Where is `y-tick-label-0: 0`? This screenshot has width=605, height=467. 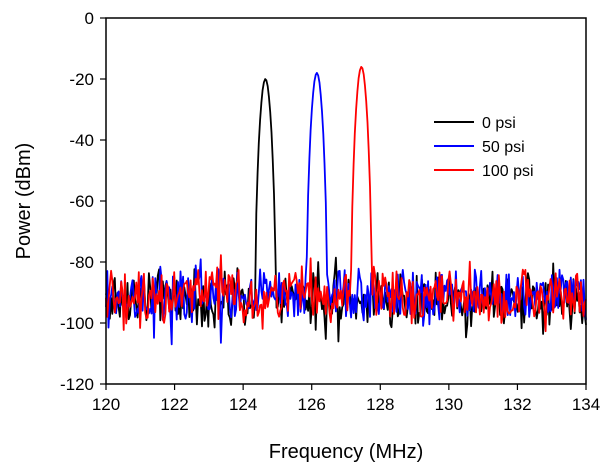 y-tick-label-0: 0 is located at coordinates (89, 18).